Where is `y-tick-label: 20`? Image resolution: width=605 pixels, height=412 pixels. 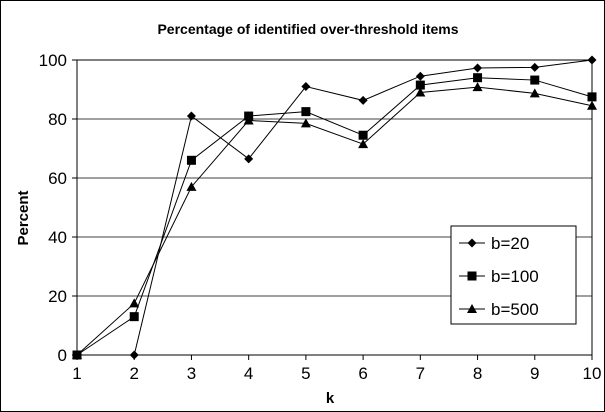
y-tick-label: 20 is located at coordinates (57, 296).